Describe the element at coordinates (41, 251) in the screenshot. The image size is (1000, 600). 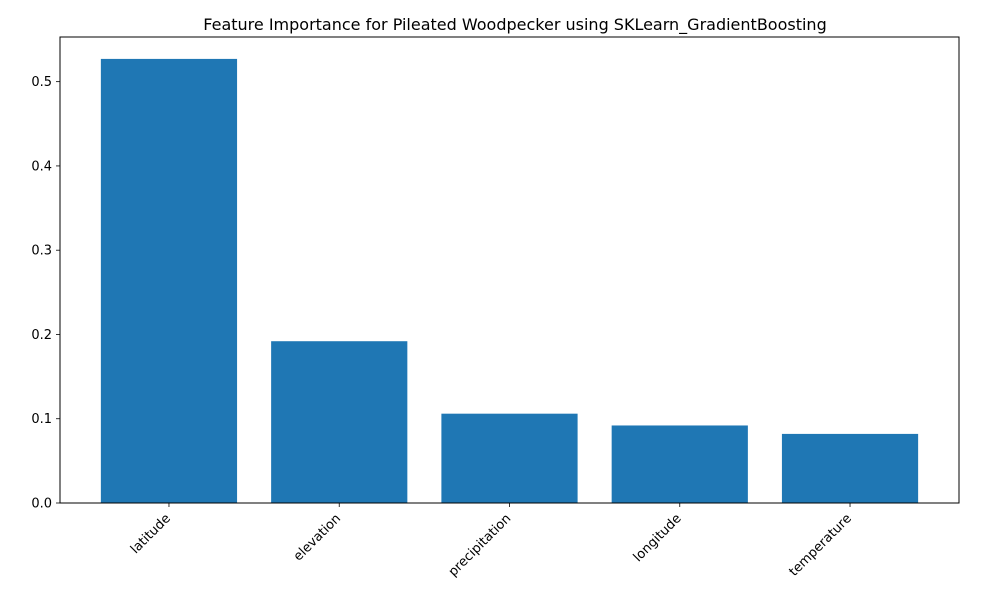
I see `y-tick-label: 0.3` at that location.